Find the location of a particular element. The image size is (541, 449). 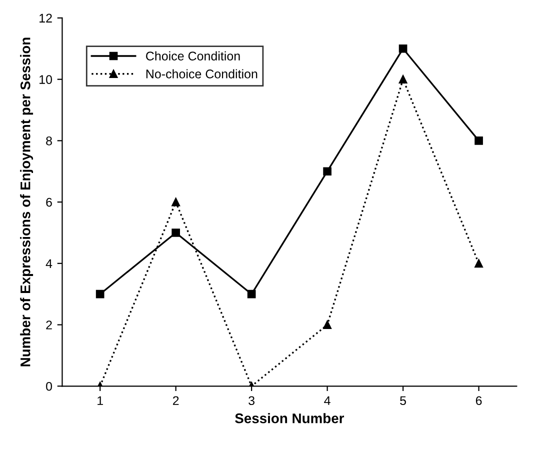

x-tick-label: 3 is located at coordinates (251, 401).